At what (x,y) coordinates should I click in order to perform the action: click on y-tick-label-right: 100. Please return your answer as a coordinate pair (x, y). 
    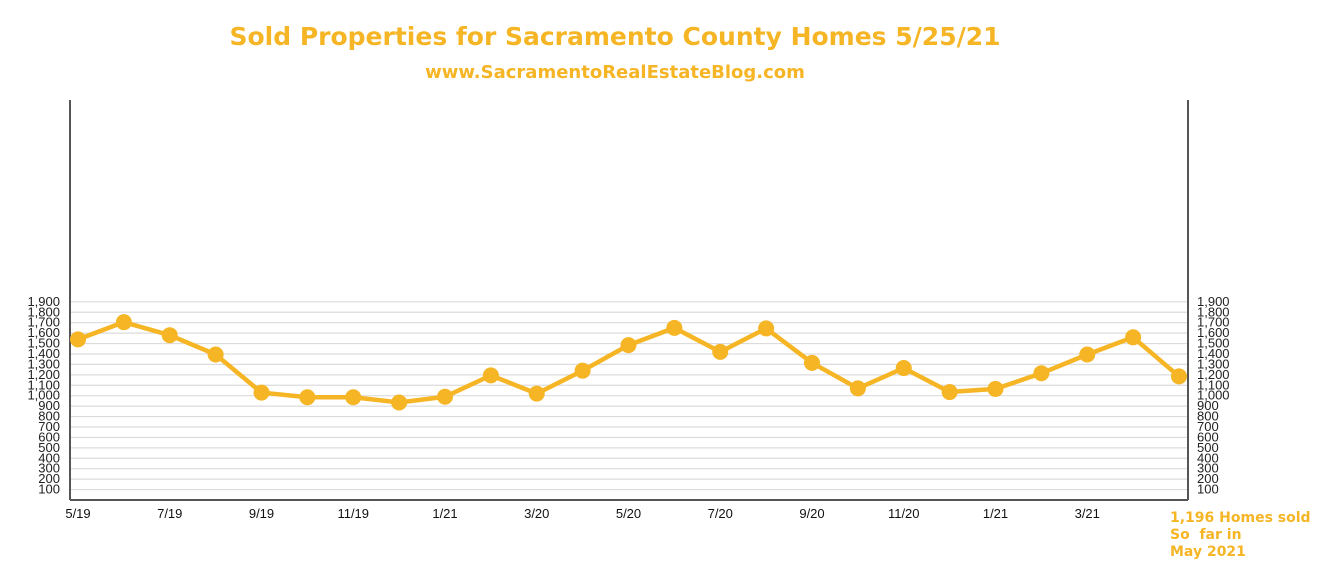
    Looking at the image, I should click on (1208, 489).